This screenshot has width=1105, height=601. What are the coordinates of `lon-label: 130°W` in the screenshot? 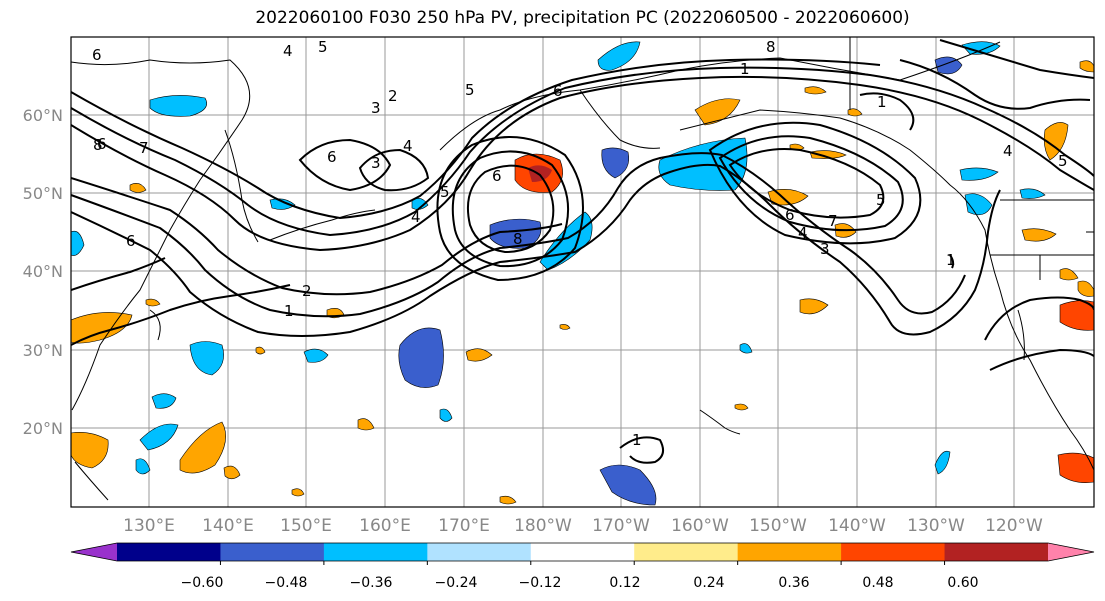 It's located at (936, 526).